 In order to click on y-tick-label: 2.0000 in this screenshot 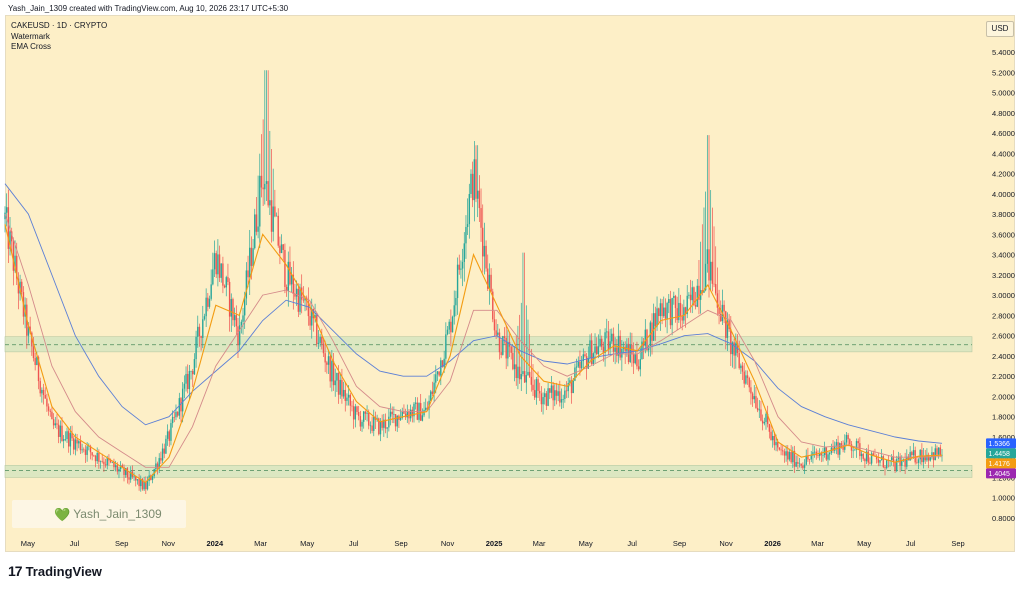, I will do `click(1003, 396)`.